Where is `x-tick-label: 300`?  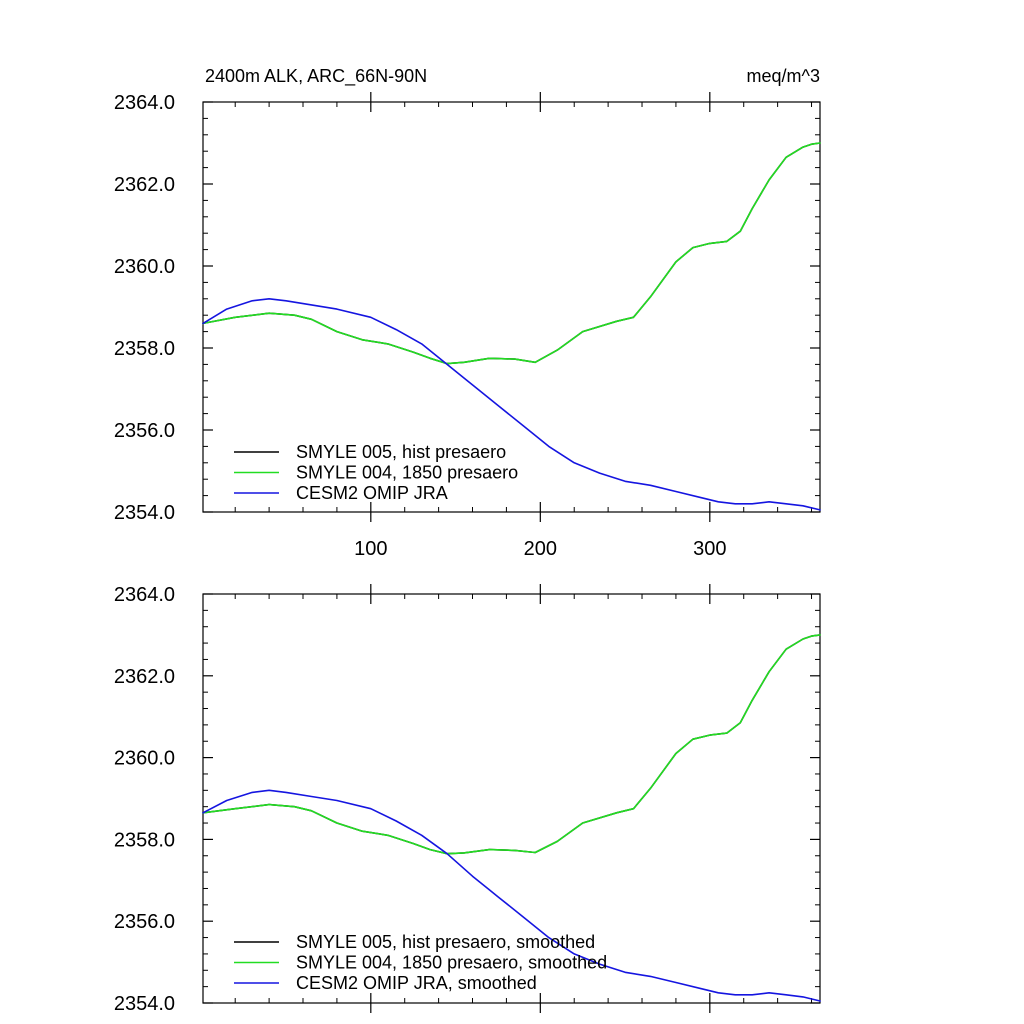 x-tick-label: 300 is located at coordinates (709, 549).